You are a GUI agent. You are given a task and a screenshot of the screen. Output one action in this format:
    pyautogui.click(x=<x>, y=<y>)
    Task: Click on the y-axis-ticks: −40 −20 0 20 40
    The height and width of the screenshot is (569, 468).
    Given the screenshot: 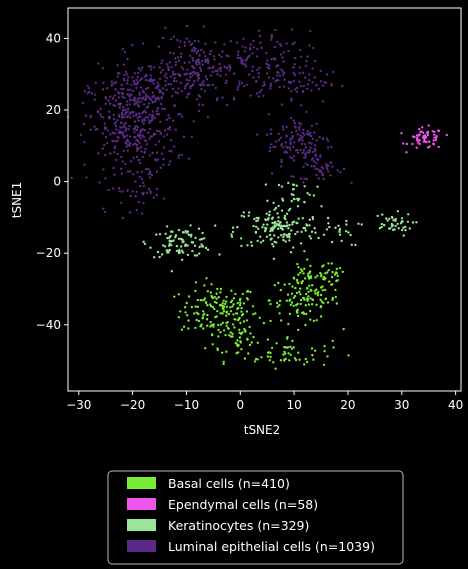 What is the action you would take?
    pyautogui.click(x=52, y=181)
    